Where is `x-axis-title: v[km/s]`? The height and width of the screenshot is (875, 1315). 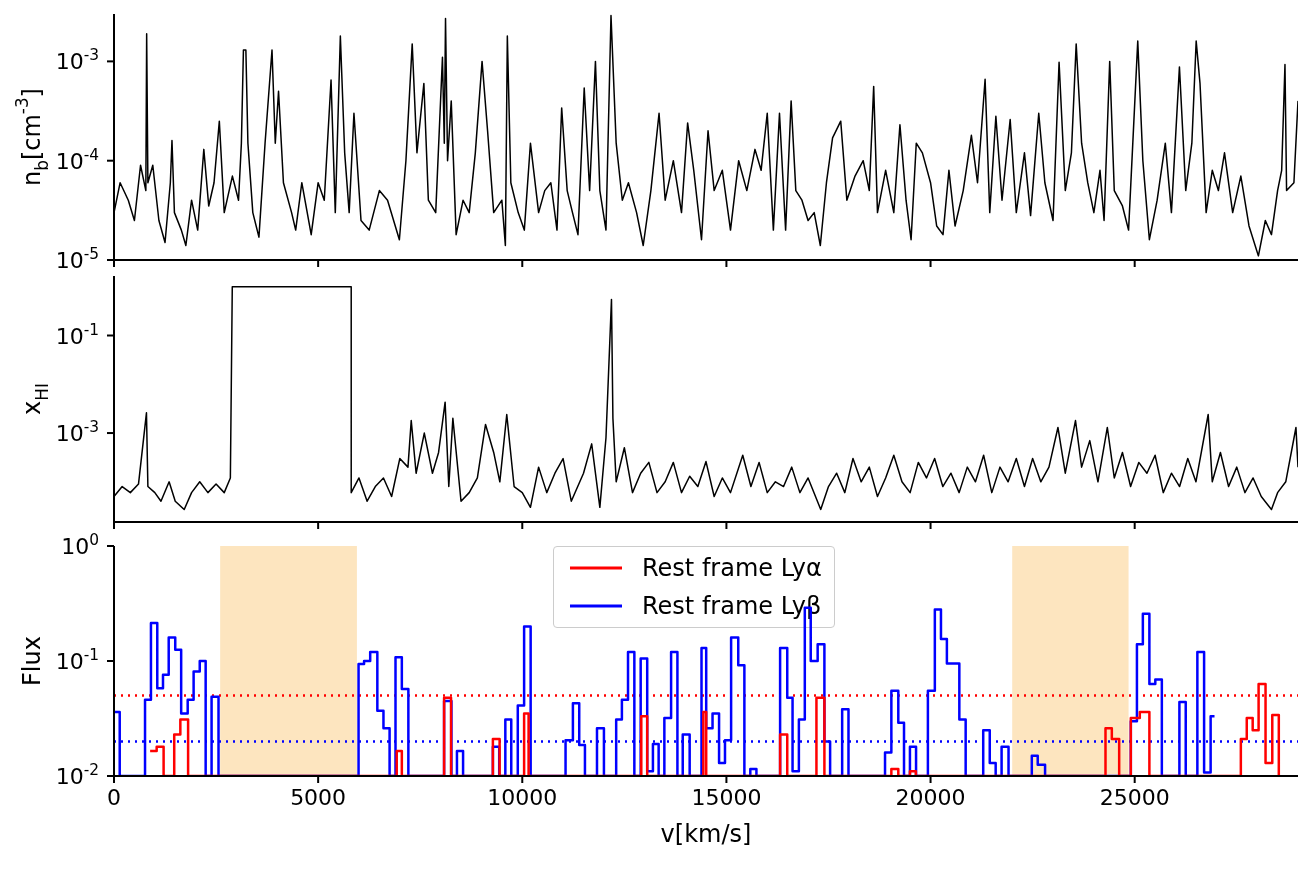 x-axis-title: v[km/s] is located at coordinates (706, 834).